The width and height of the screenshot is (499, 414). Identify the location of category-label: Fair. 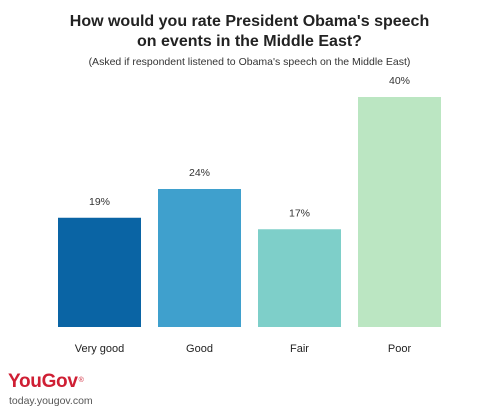
(299, 349).